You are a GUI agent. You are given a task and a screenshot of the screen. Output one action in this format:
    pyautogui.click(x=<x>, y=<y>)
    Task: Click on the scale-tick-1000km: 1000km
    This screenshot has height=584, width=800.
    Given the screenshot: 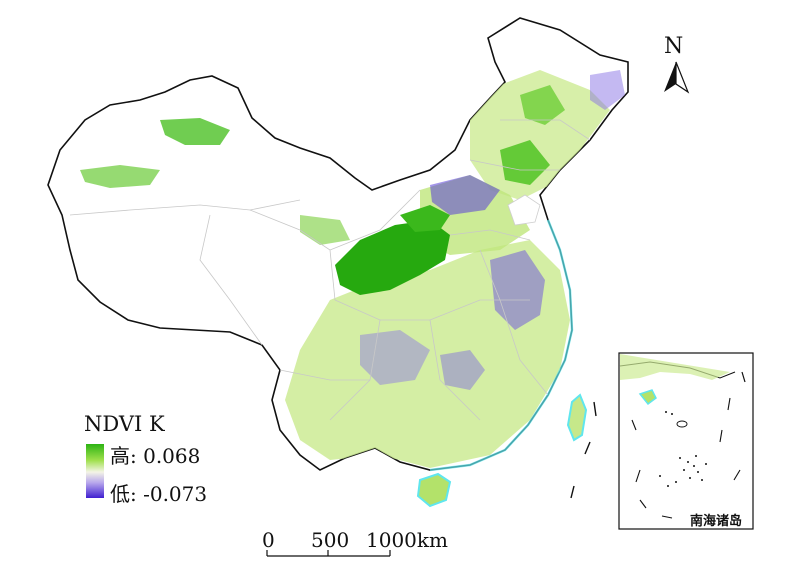 What is the action you would take?
    pyautogui.click(x=407, y=540)
    